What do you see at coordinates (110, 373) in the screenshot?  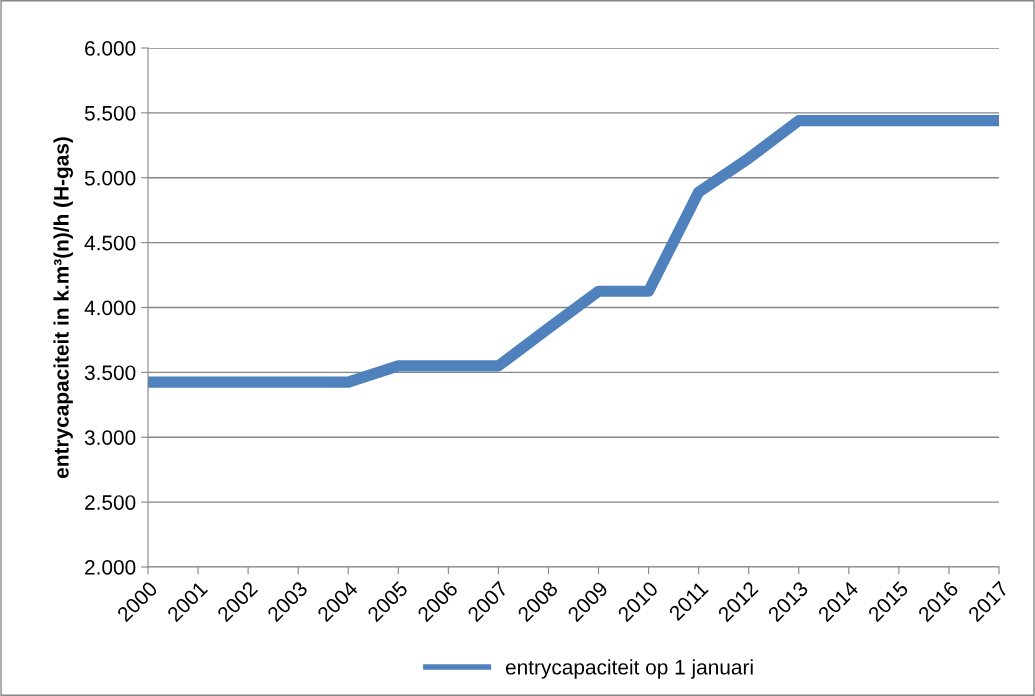 I see `y-tick-label: 3.500` at bounding box center [110, 373].